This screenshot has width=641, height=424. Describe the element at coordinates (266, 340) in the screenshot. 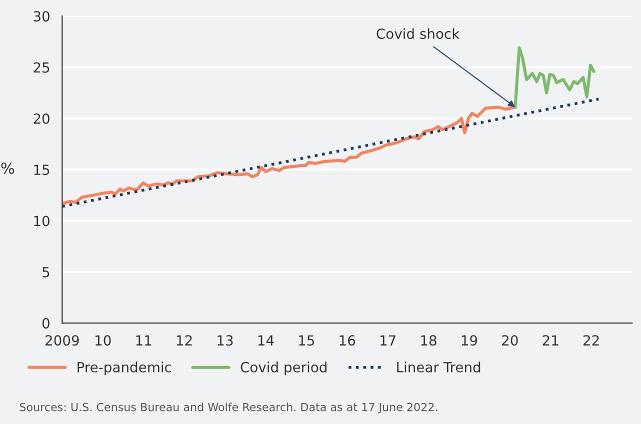

I see `x-tick-label: 14` at that location.